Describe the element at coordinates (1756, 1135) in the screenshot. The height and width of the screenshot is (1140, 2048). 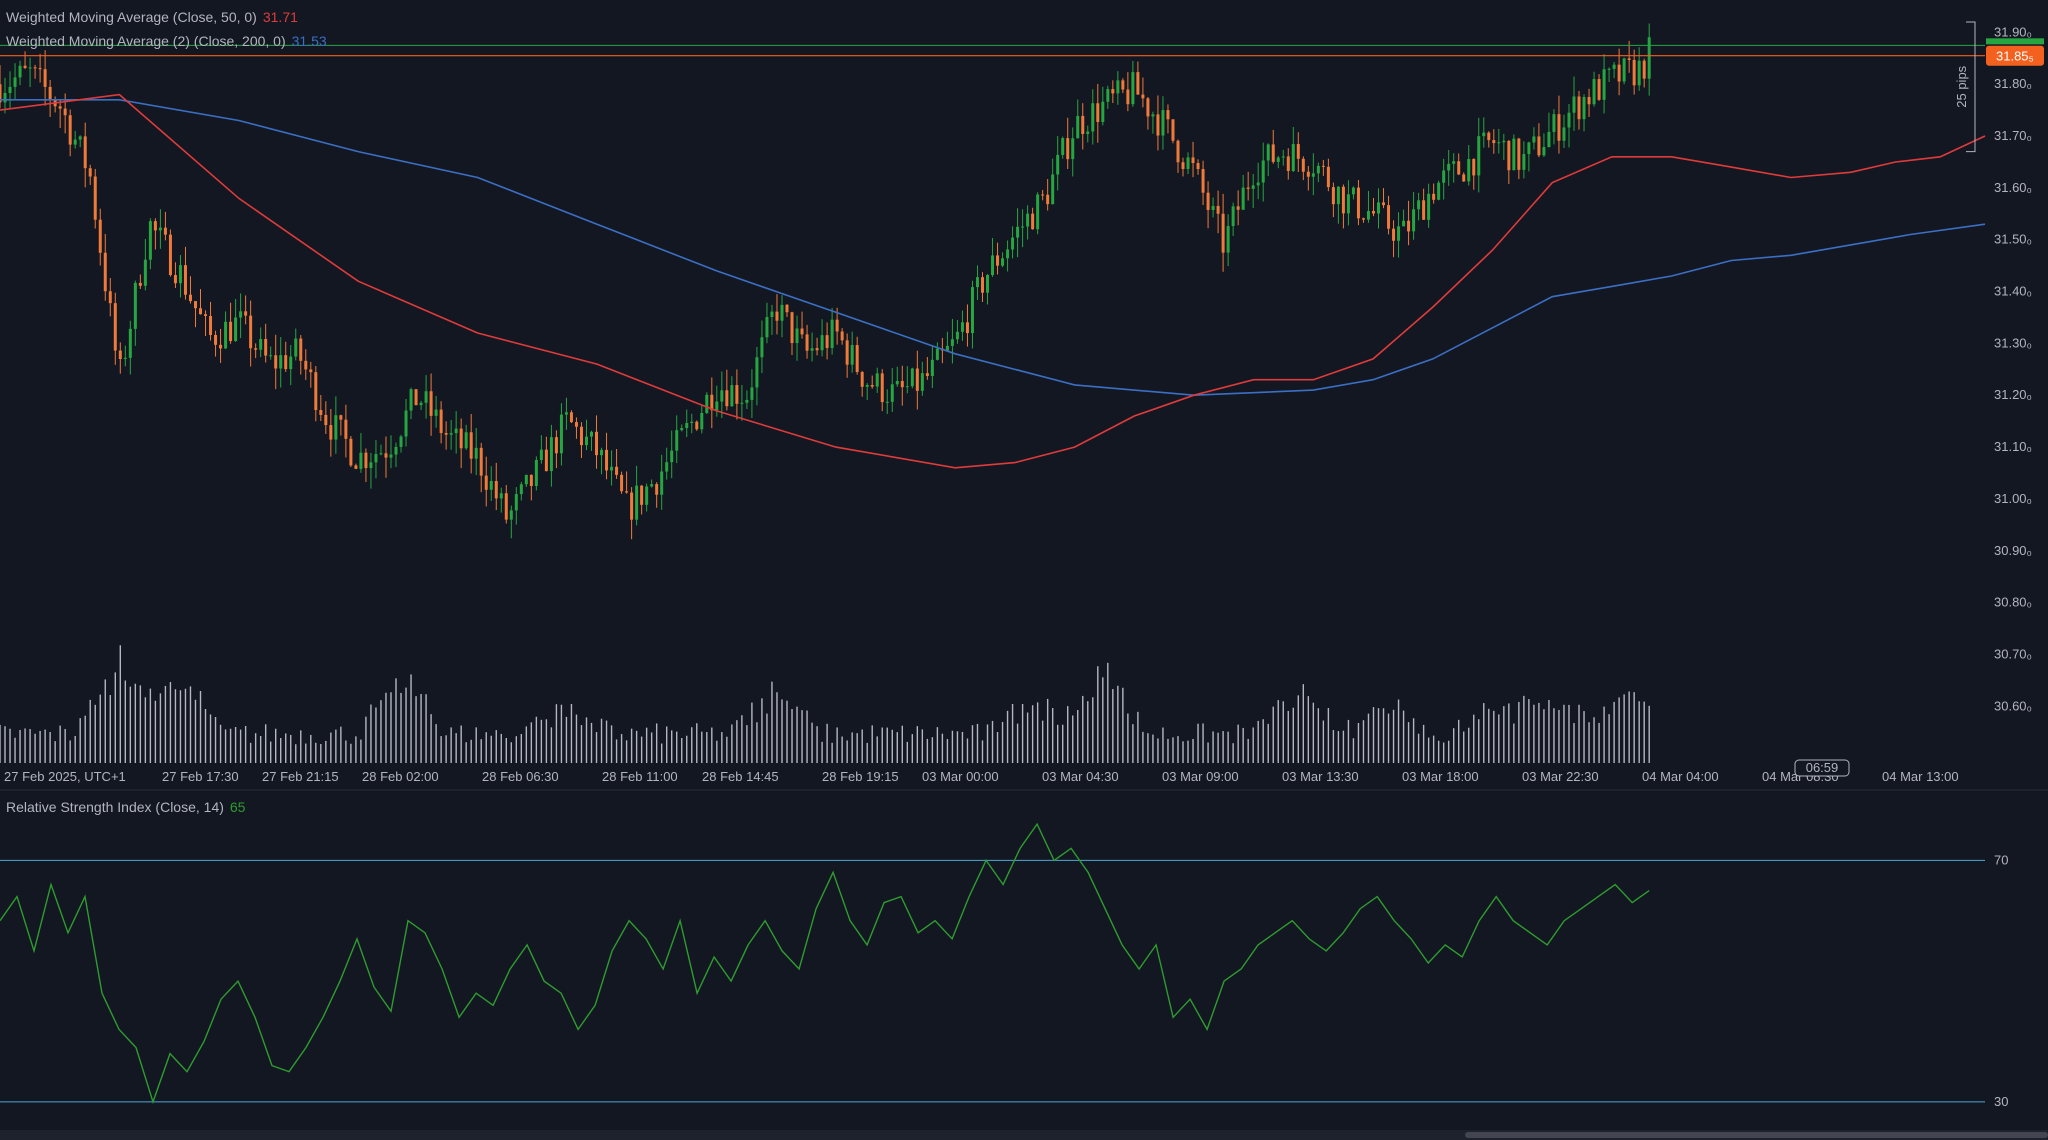
I see `horizontal-scrollbar-thumb` at that location.